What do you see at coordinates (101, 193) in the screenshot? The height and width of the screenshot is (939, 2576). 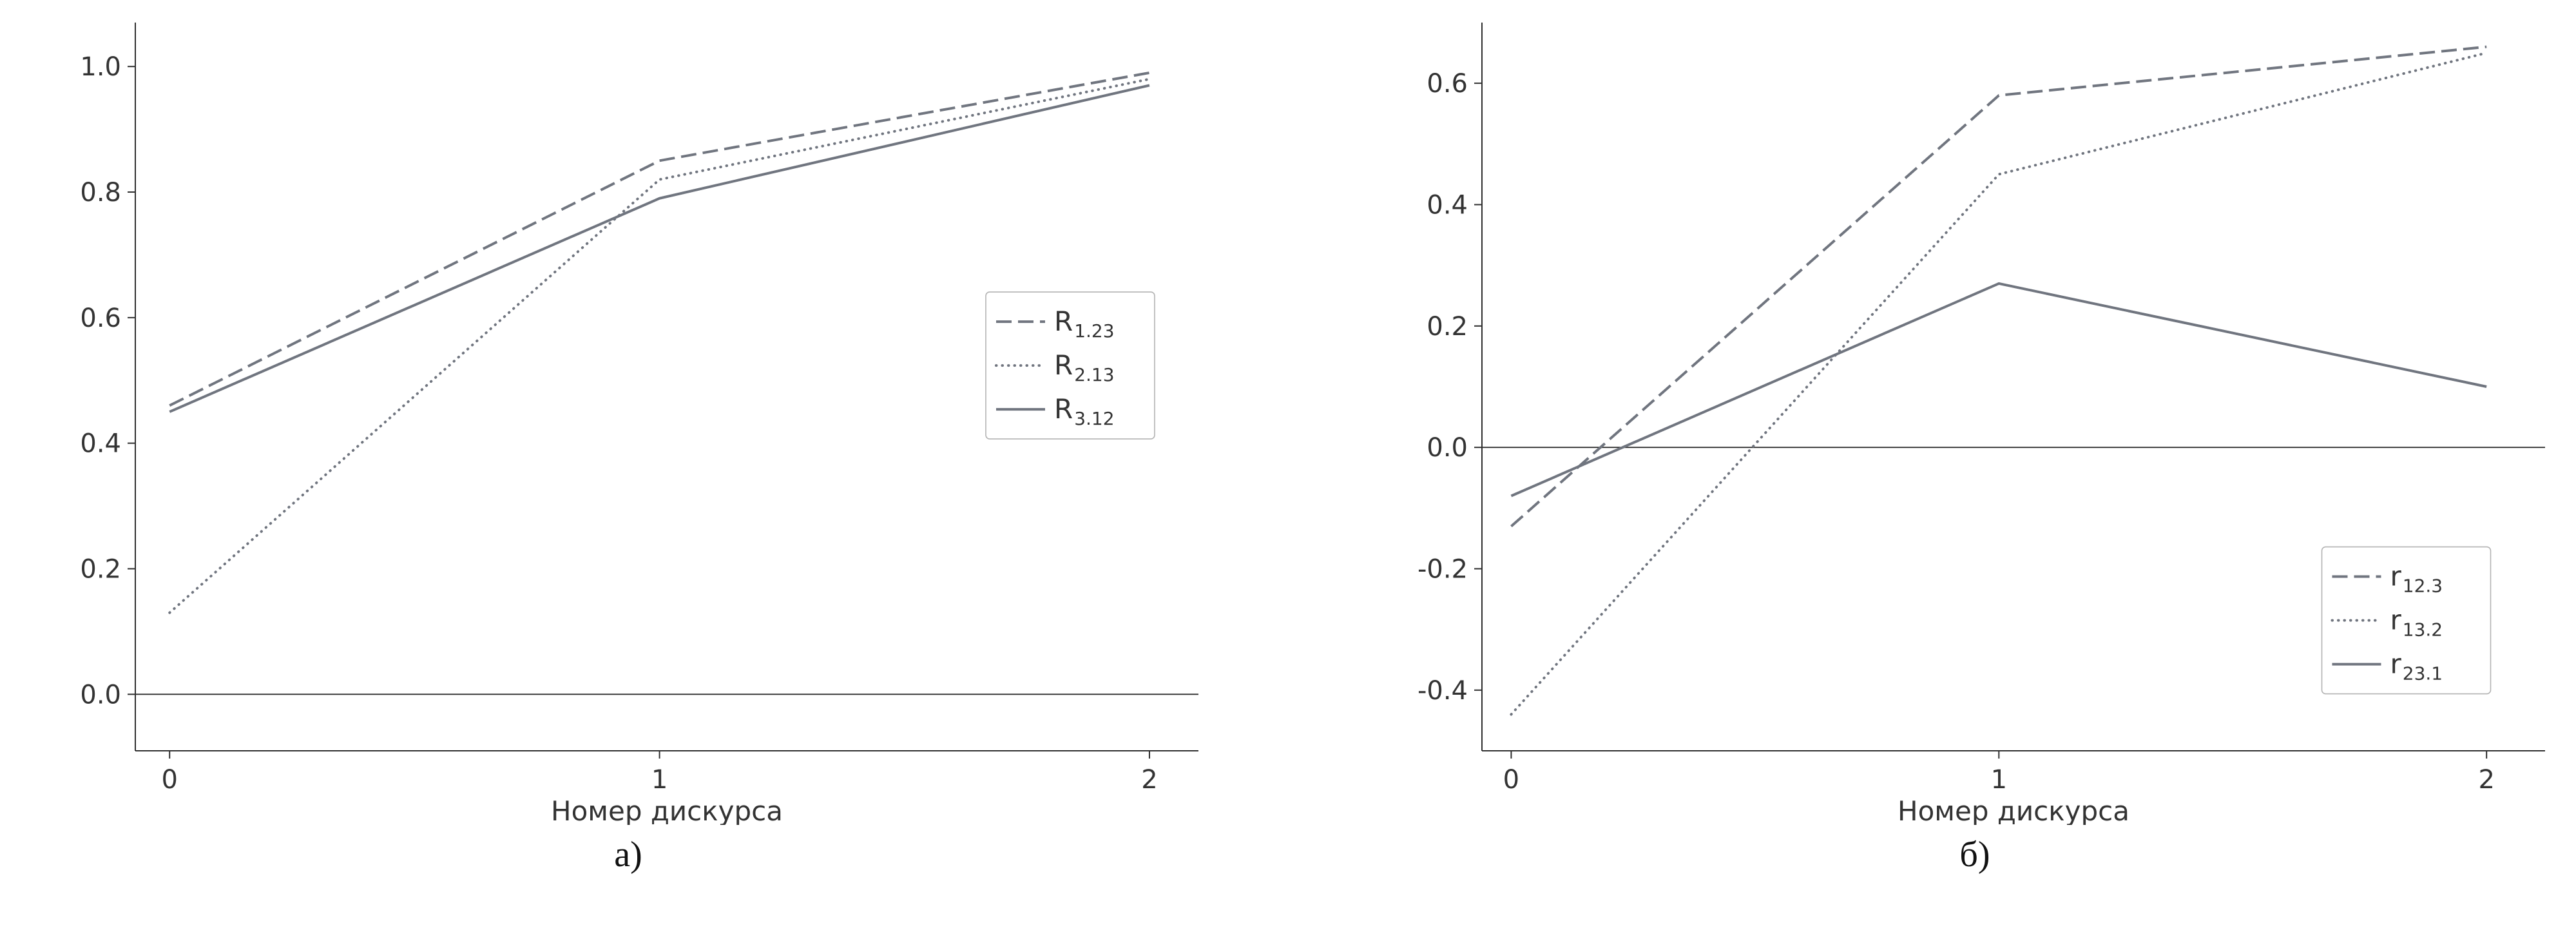 I see `y-tick-label: 0.8` at bounding box center [101, 193].